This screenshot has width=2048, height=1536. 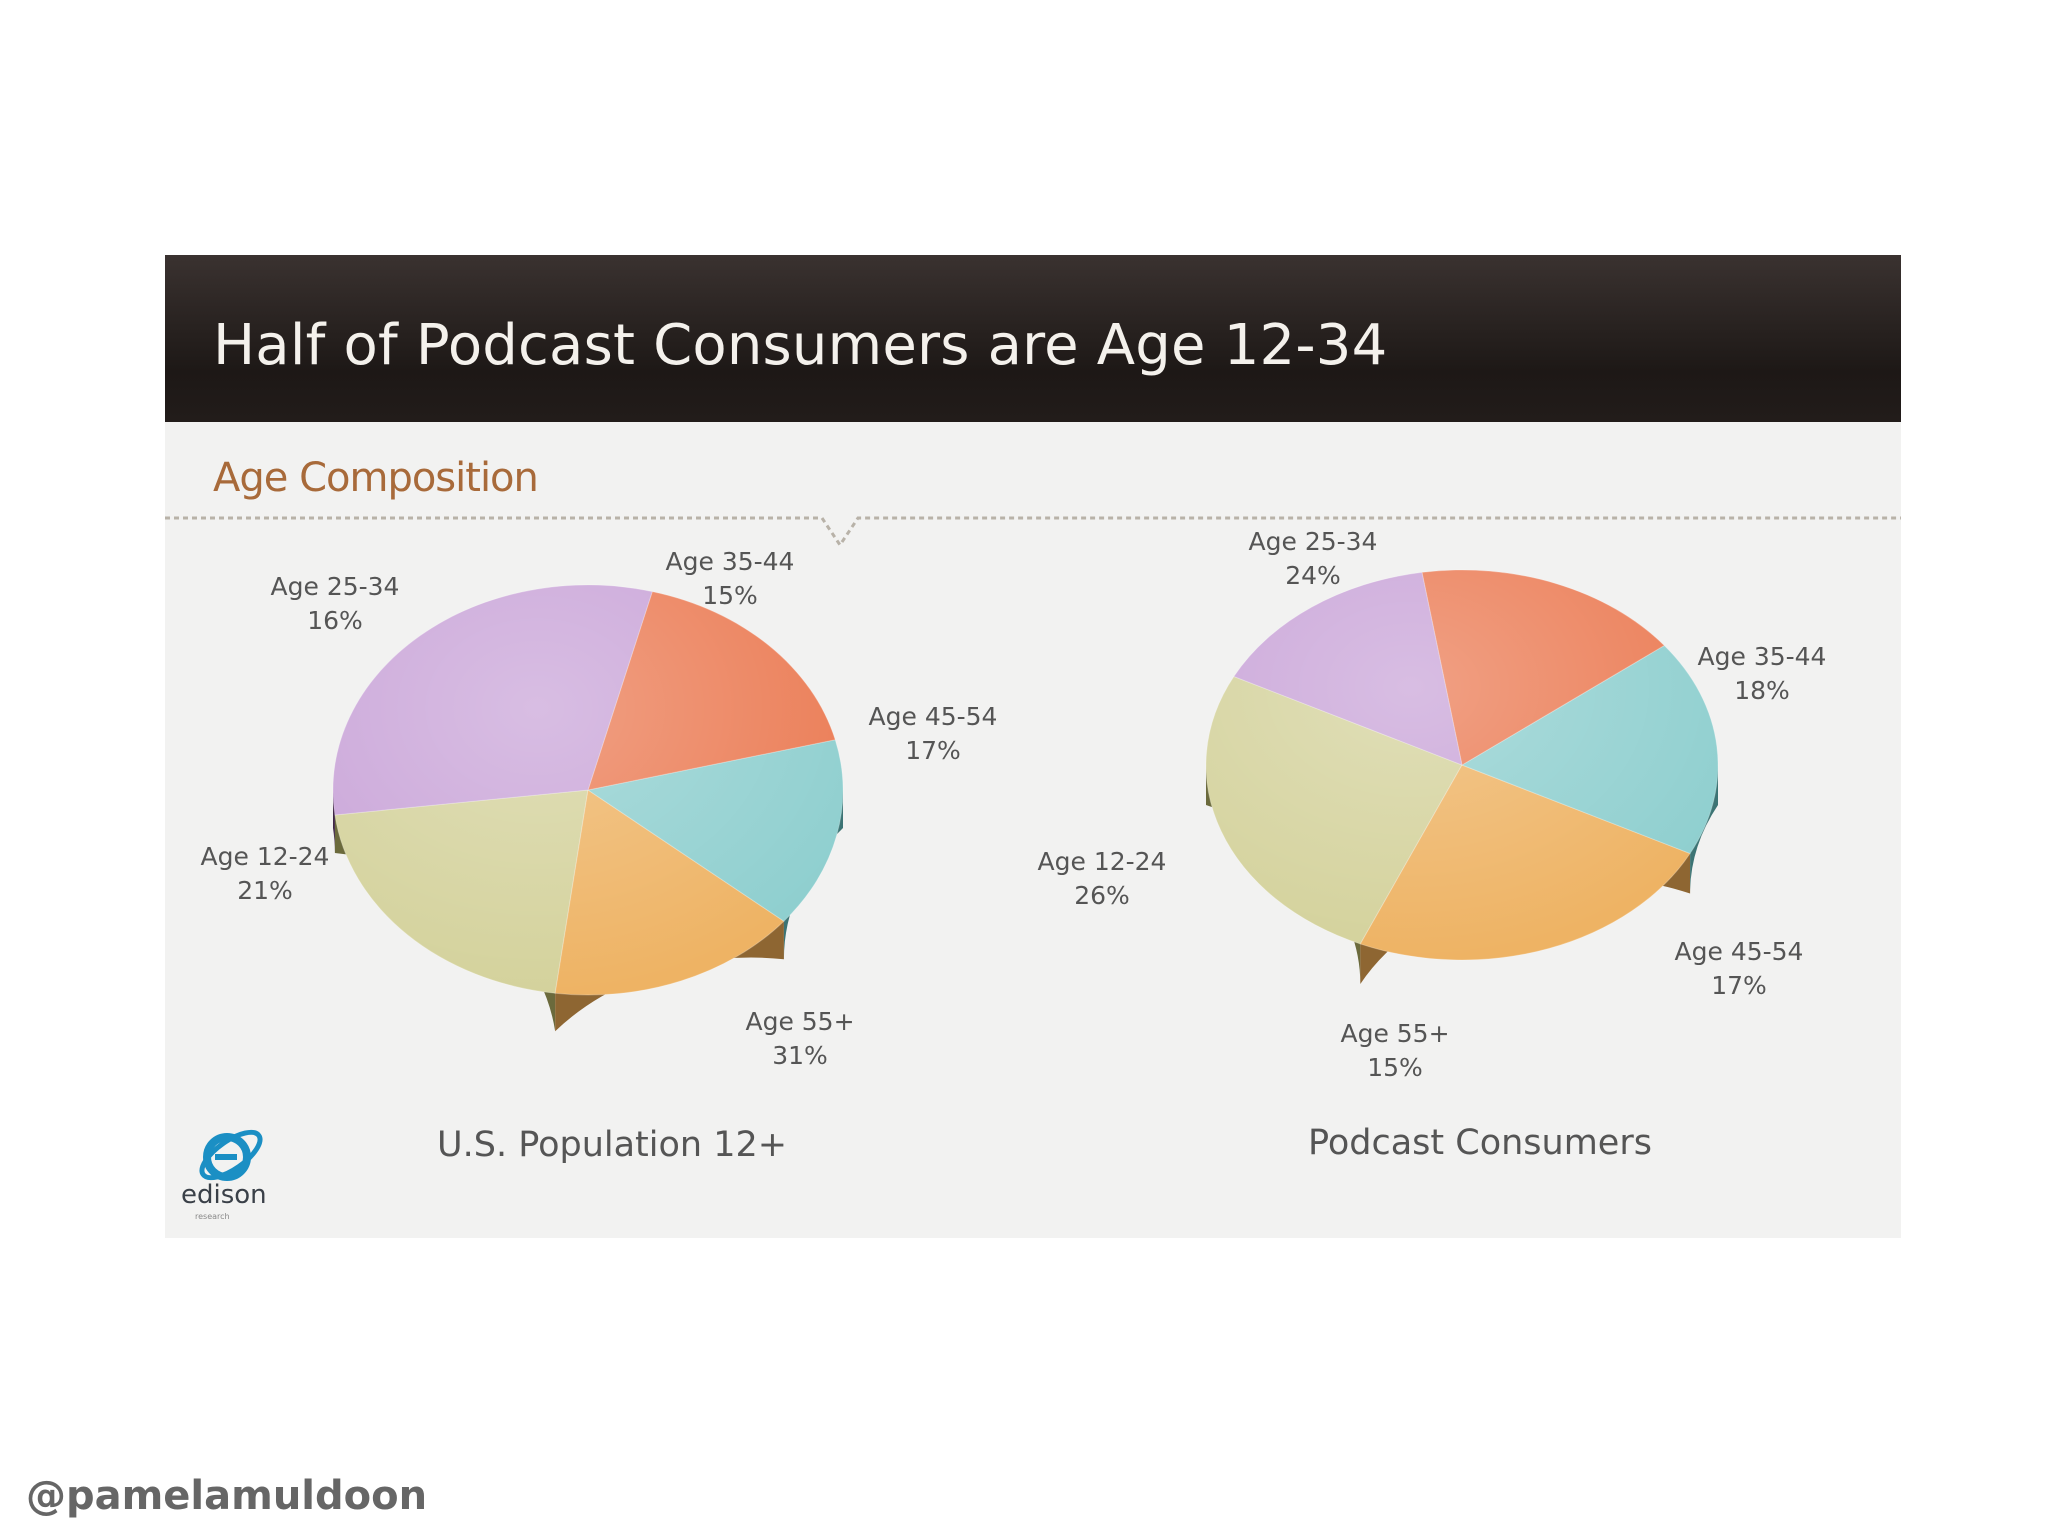 What do you see at coordinates (1313, 575) in the screenshot?
I see `pie-label-value: 24%` at bounding box center [1313, 575].